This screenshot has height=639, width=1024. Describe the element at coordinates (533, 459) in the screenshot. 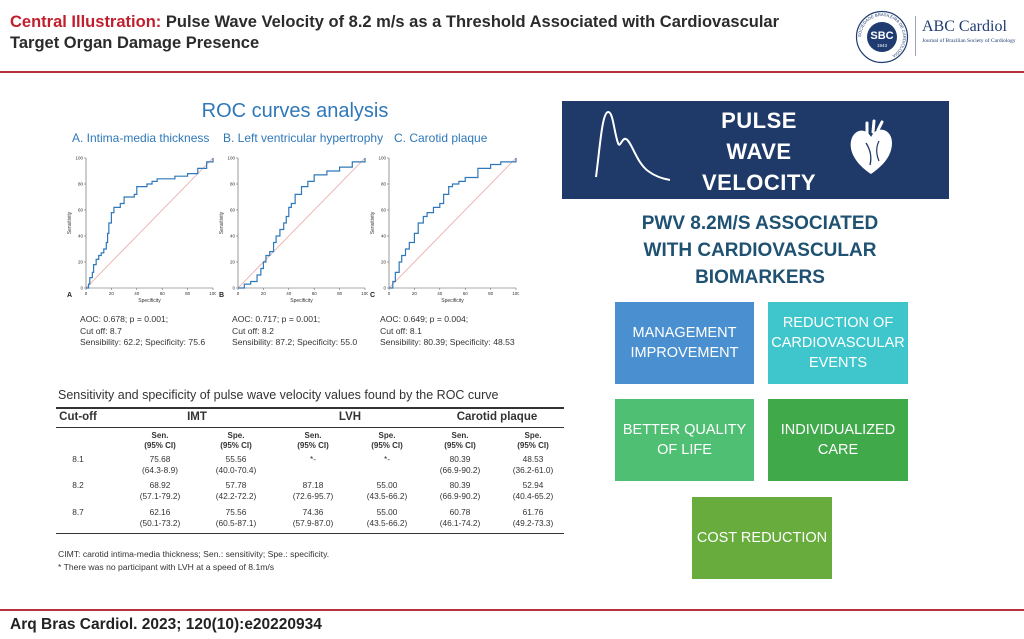

I see `table-value: 48.53` at that location.